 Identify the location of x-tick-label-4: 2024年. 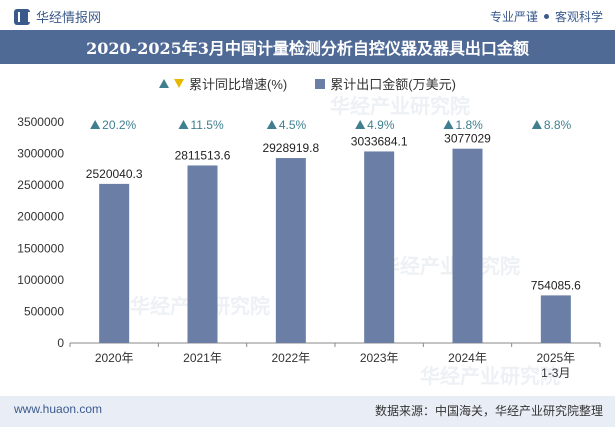
(467, 358).